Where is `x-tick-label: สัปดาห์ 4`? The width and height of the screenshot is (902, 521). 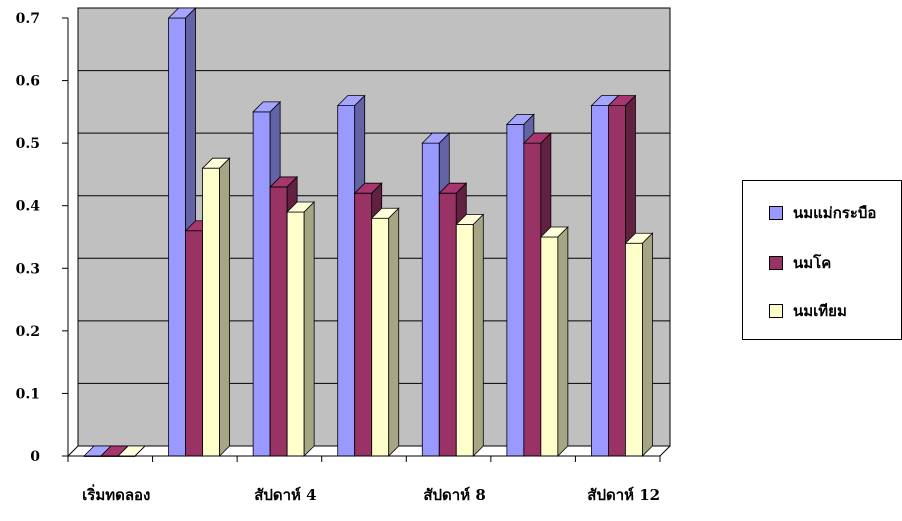 x-tick-label: สัปดาห์ 4 is located at coordinates (285, 495).